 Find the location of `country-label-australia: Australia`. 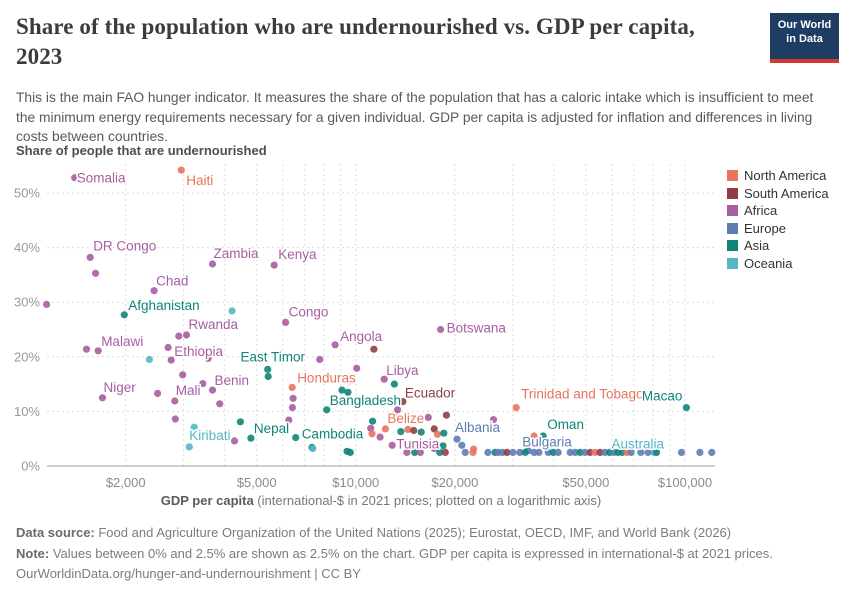

country-label-australia: Australia is located at coordinates (638, 444).